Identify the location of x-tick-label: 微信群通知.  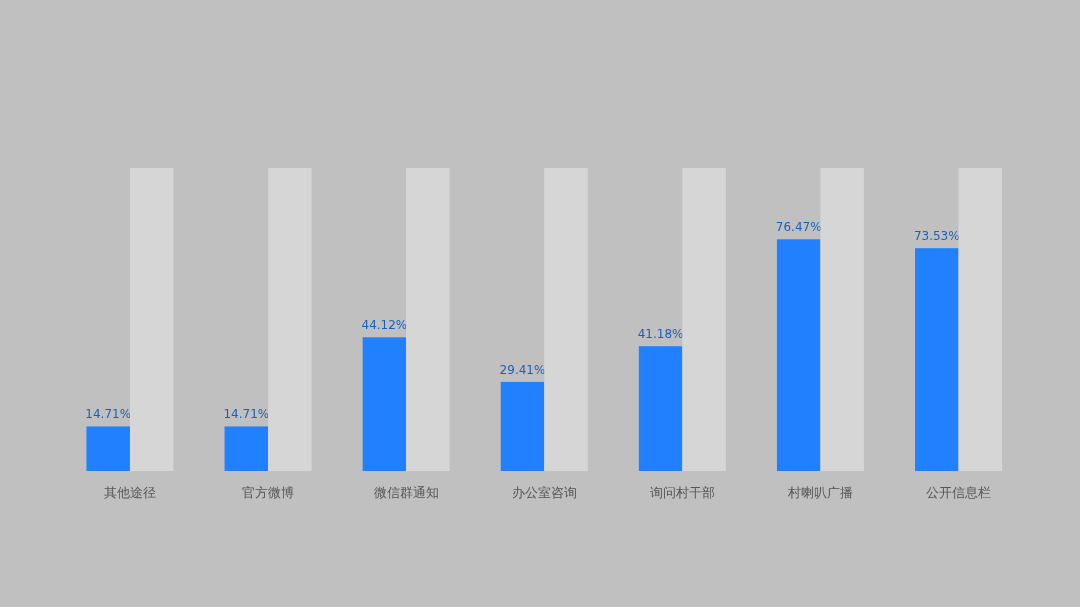
(406, 492).